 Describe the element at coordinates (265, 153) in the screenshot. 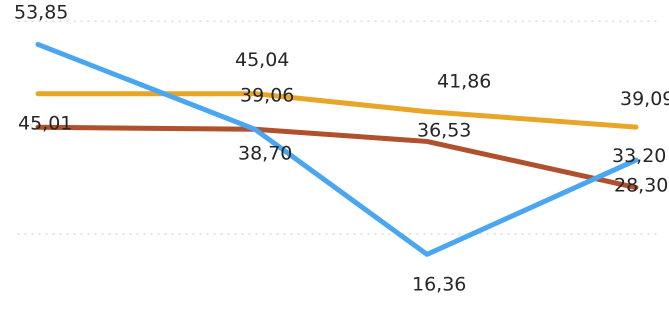

I see `data-label: 38,70` at that location.